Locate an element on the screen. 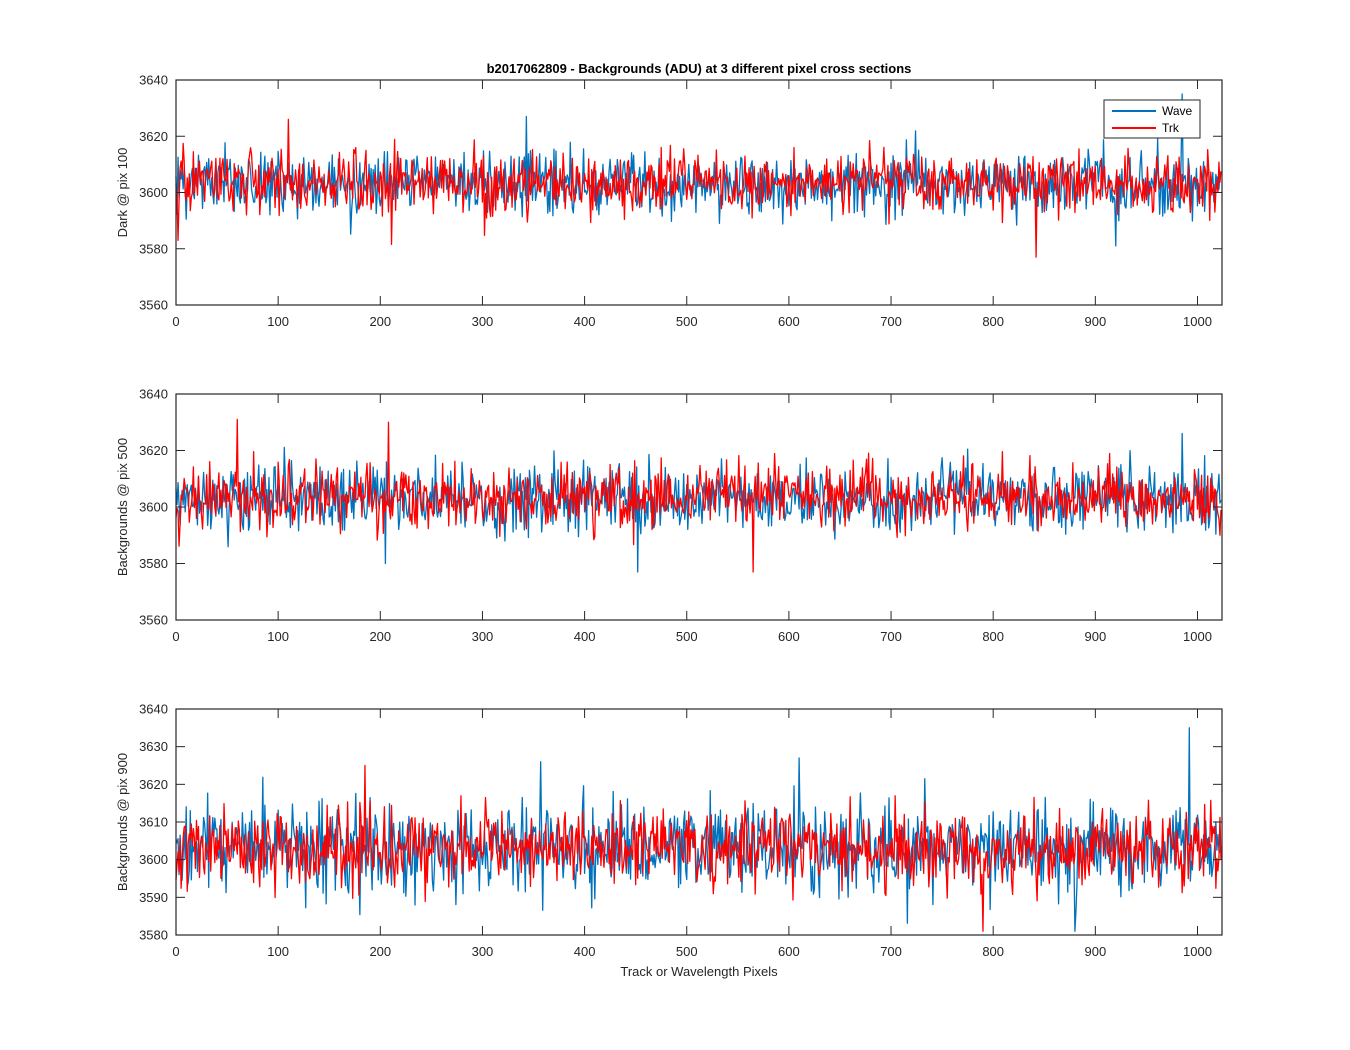  y-axis-label: Backgrounds @ pix 900 is located at coordinates (122, 822).